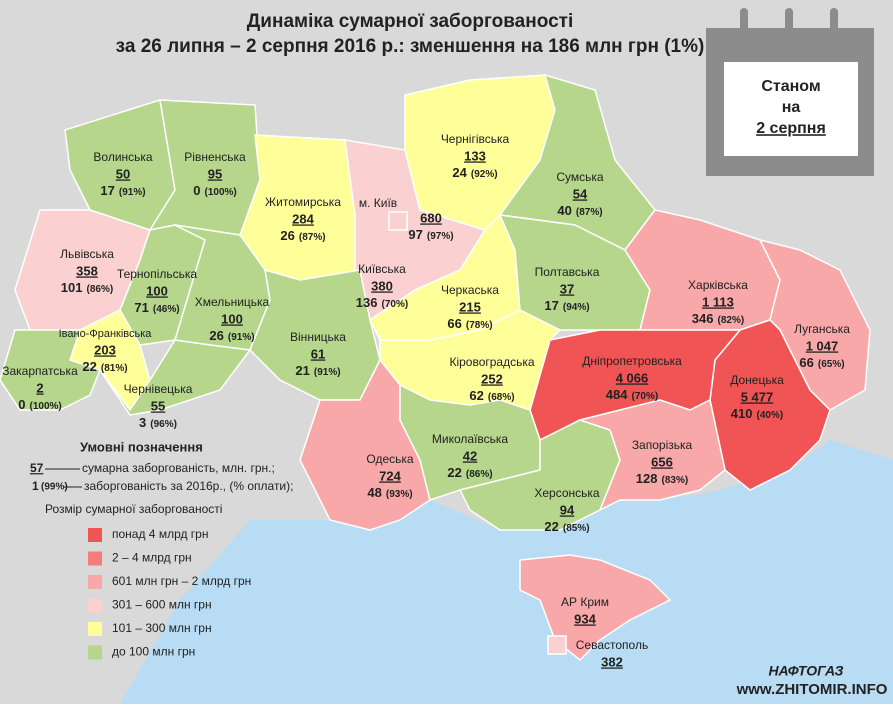 The image size is (893, 709). What do you see at coordinates (834, 23) in the screenshot?
I see `calendar-ring` at bounding box center [834, 23].